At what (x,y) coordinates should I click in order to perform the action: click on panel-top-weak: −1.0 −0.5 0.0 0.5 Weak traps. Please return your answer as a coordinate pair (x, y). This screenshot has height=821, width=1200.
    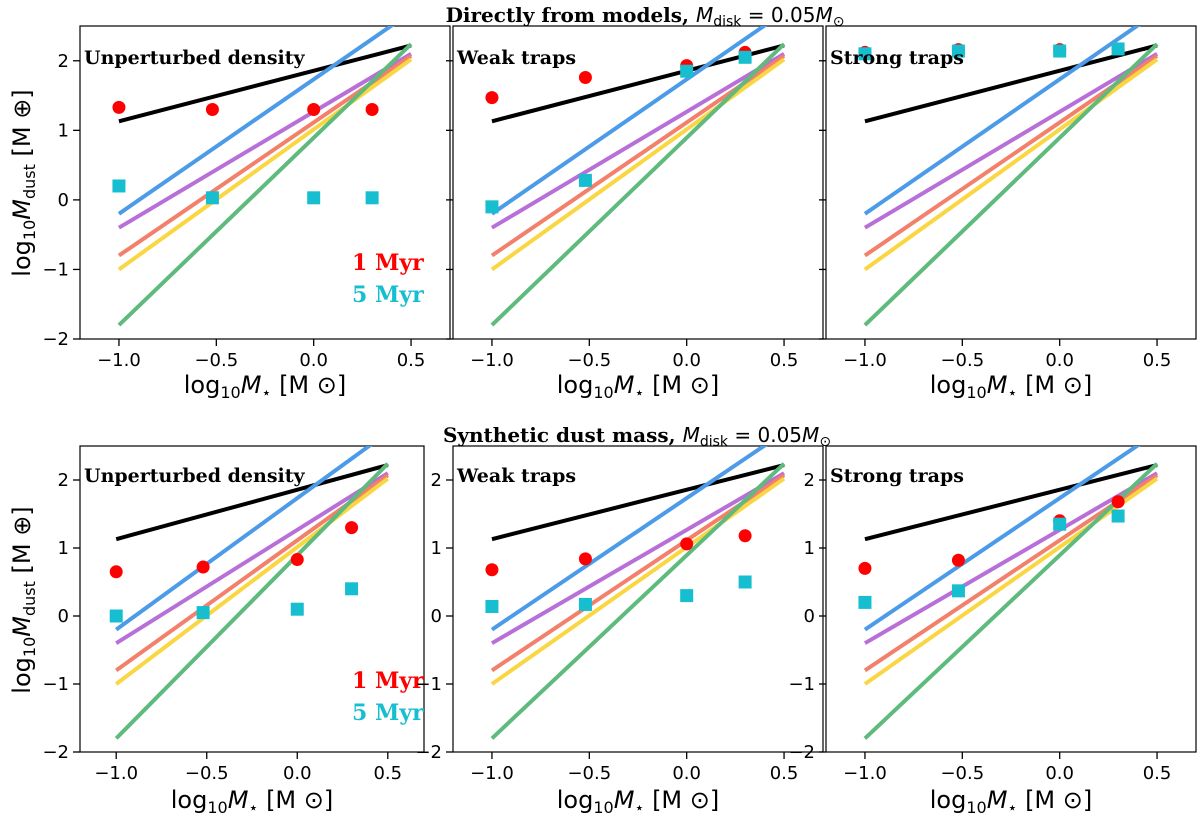
    Looking at the image, I should click on (635, 198).